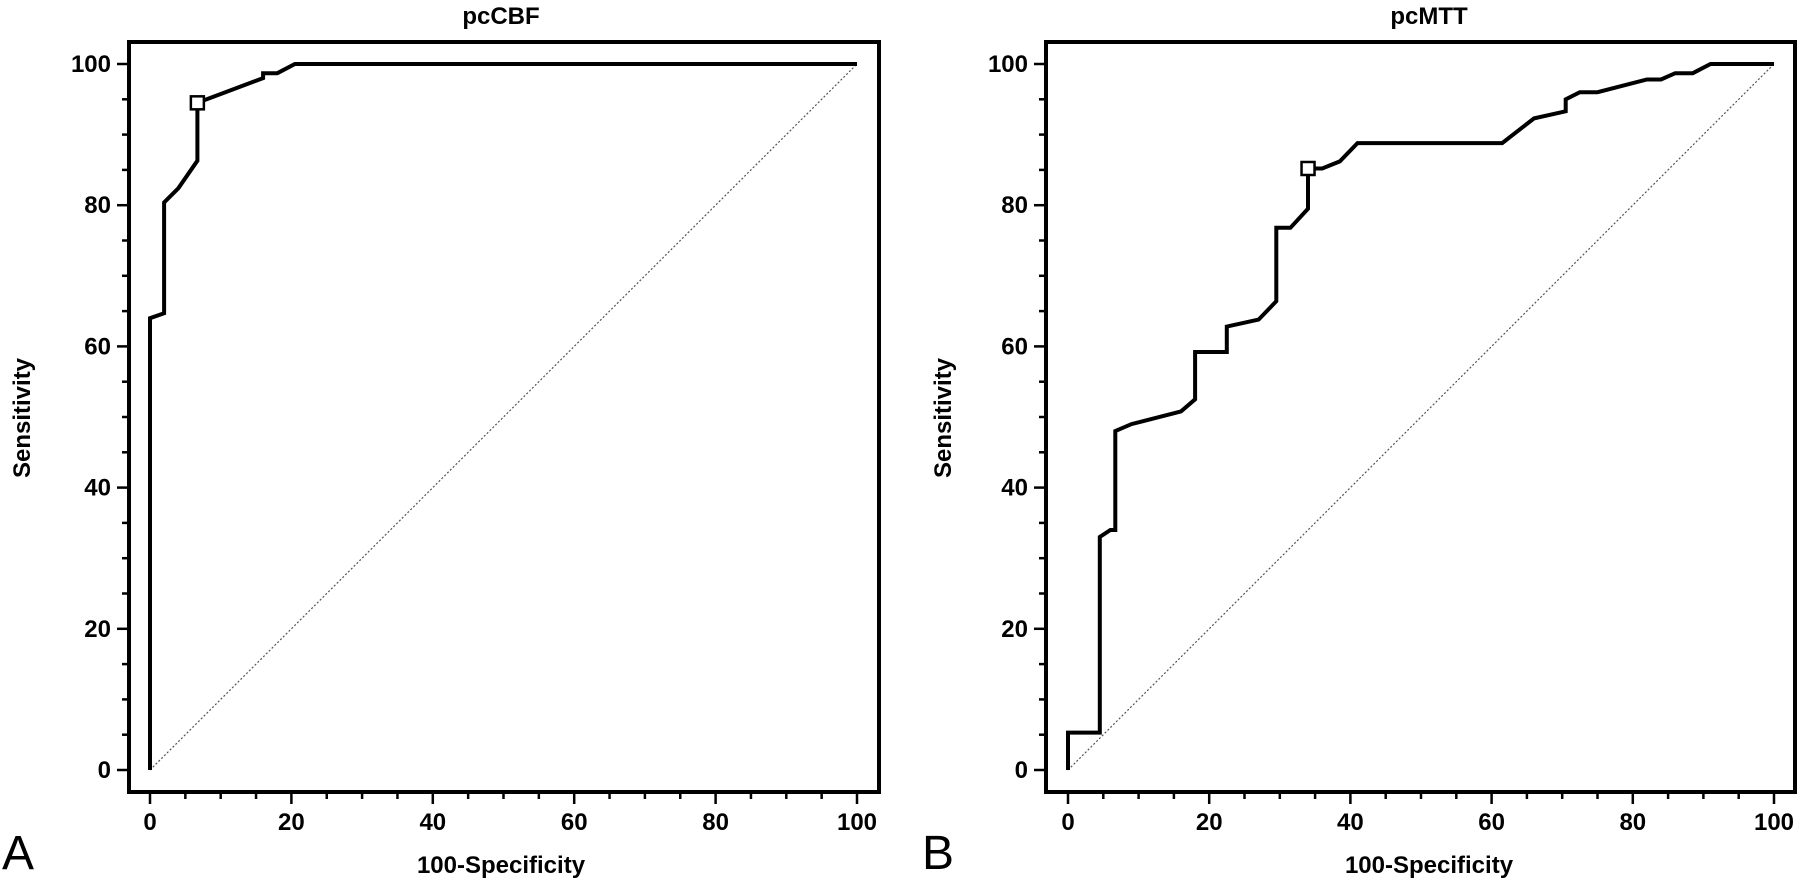 The image size is (1800, 882). Describe the element at coordinates (501, 865) in the screenshot. I see `panel-a-xlabel: 100-Specificity` at that location.